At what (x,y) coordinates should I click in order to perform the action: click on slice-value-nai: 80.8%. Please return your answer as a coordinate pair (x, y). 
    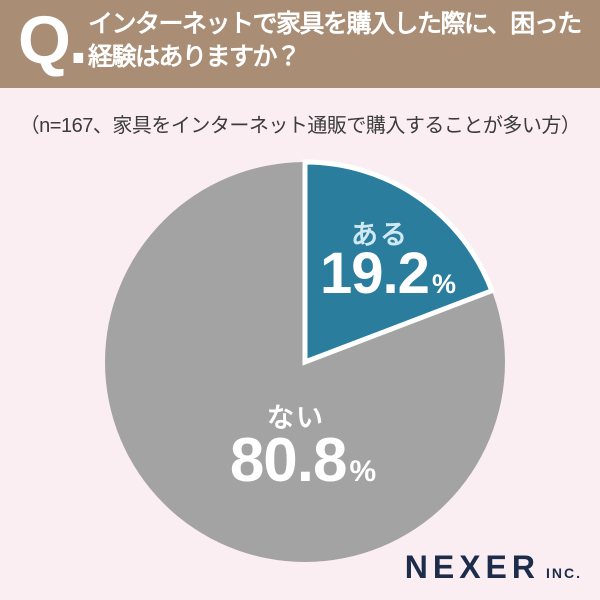
    Looking at the image, I should click on (303, 460).